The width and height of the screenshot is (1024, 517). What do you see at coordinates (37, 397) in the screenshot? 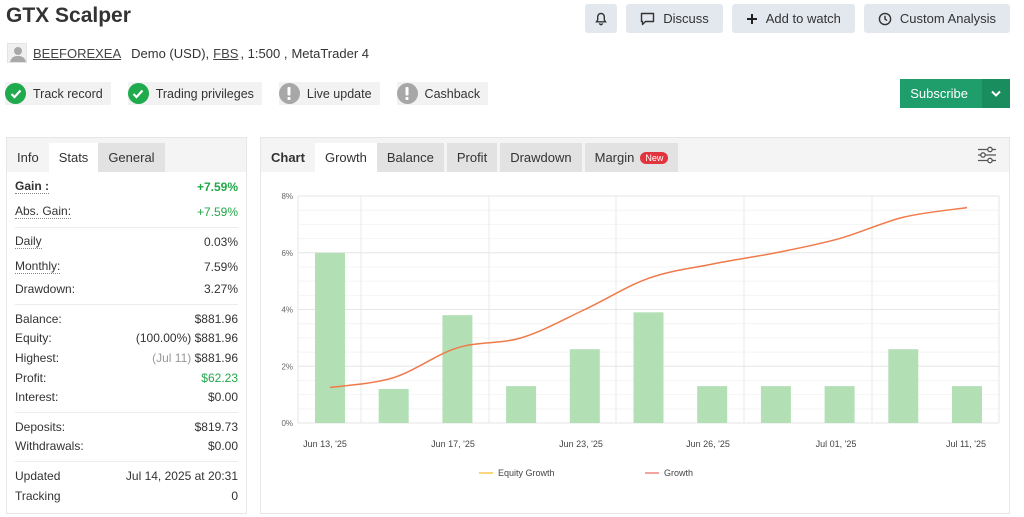
I see `stat-label: Interest:` at bounding box center [37, 397].